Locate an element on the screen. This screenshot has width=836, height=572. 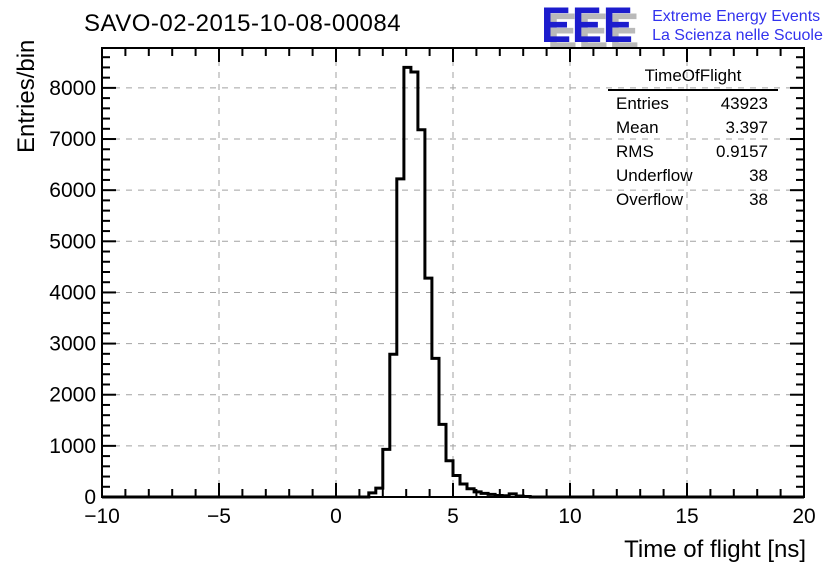
tagline-line1: Extreme Energy Events is located at coordinates (736, 16).